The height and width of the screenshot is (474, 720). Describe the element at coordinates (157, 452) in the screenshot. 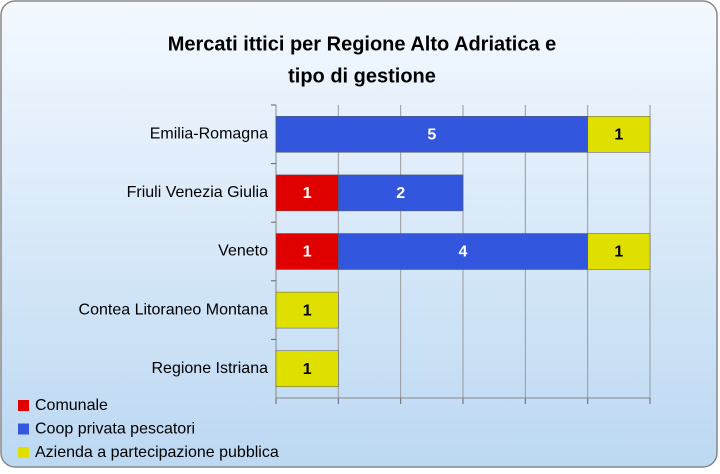

I see `legend-label: Azienda a partecipazione pubblica` at that location.